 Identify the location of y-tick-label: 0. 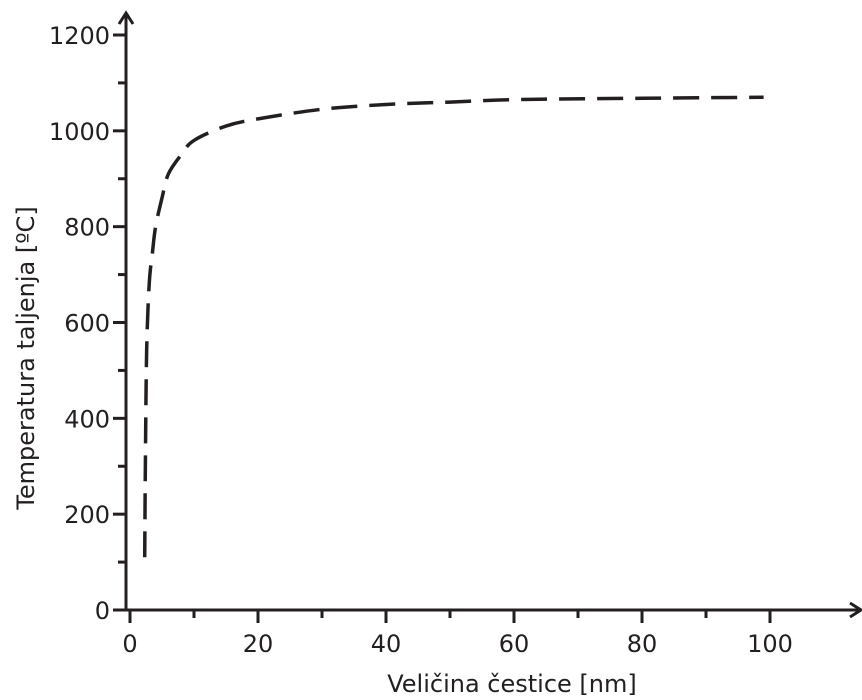
(102, 611).